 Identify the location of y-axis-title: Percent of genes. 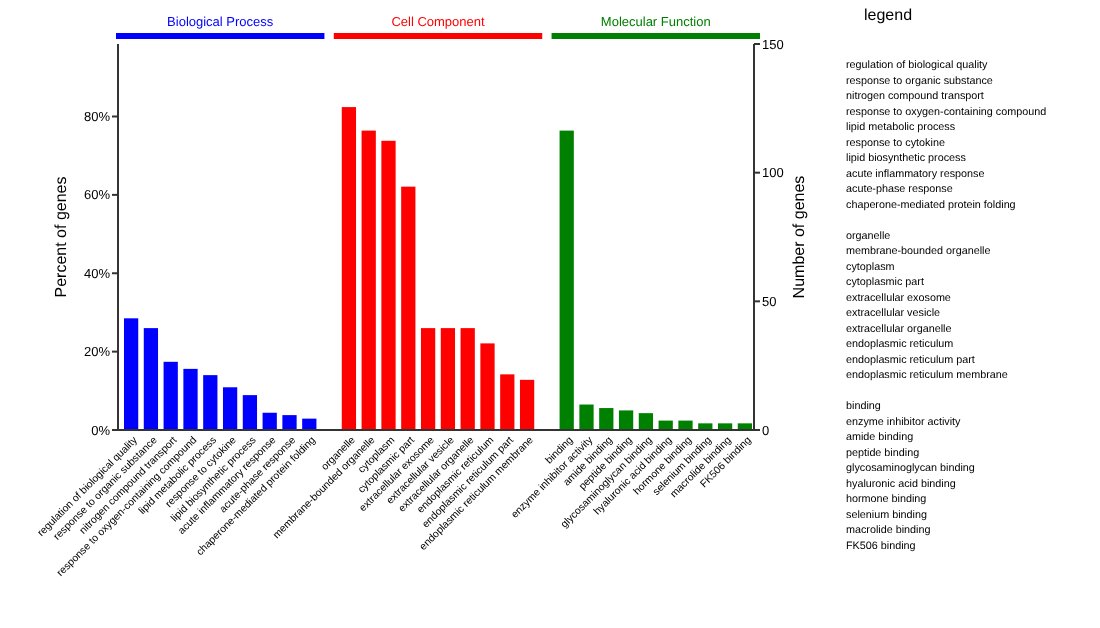
(61, 237).